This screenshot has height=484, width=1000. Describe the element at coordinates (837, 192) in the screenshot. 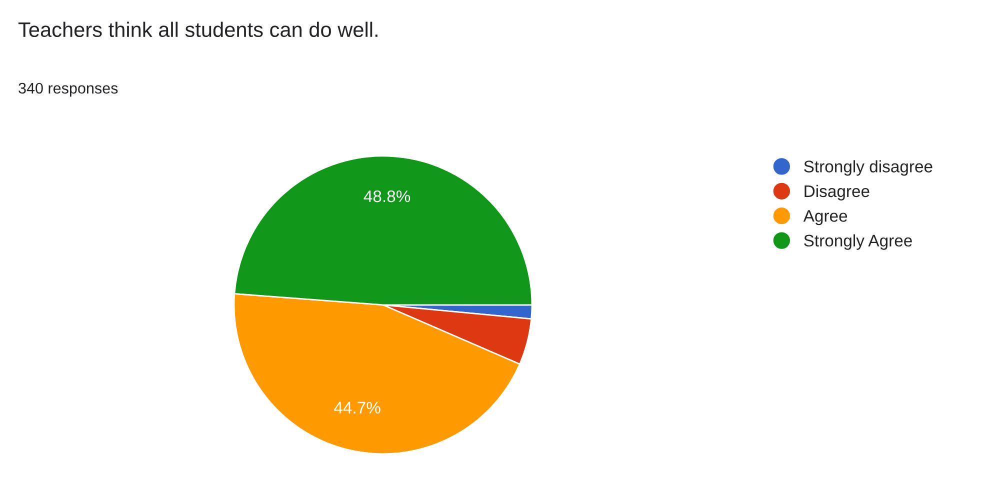

I see `legend-label: Disagree` at that location.